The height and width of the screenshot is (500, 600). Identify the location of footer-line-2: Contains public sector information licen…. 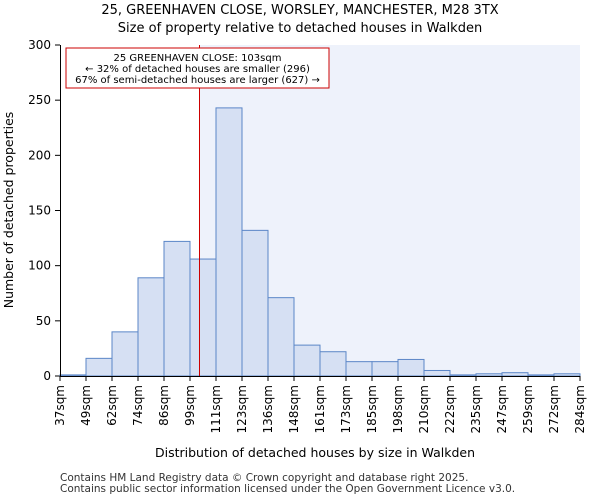
(288, 489).